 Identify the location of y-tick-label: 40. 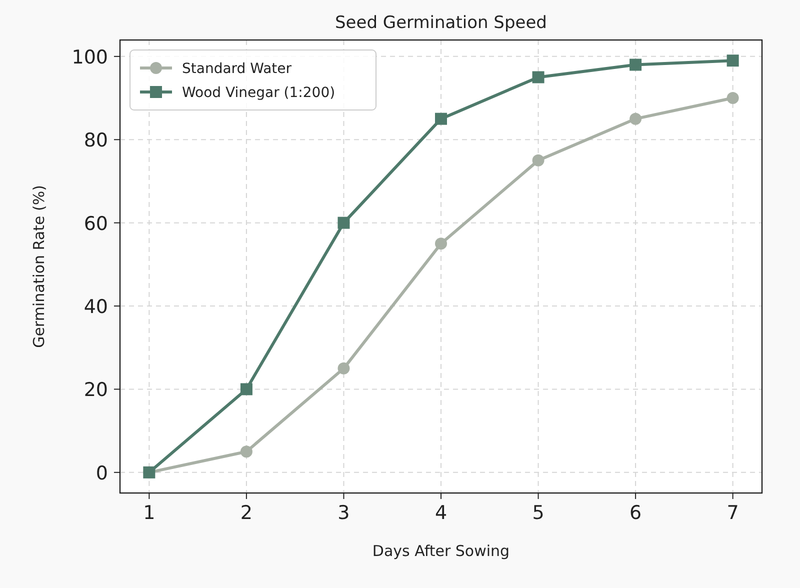
(96, 307).